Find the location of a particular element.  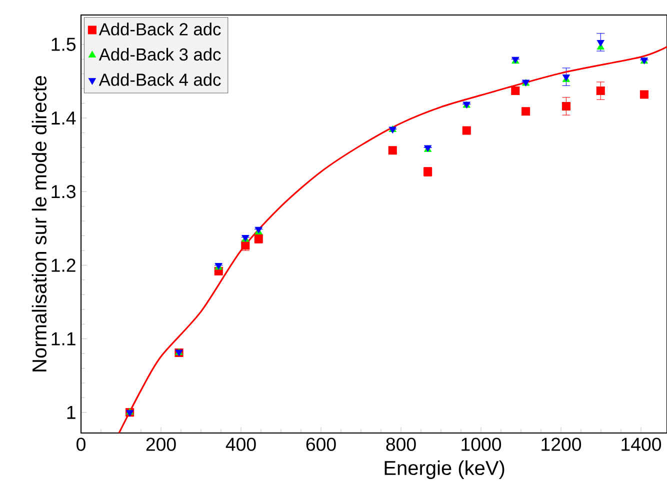

x-tick-label: 0 is located at coordinates (81, 444).